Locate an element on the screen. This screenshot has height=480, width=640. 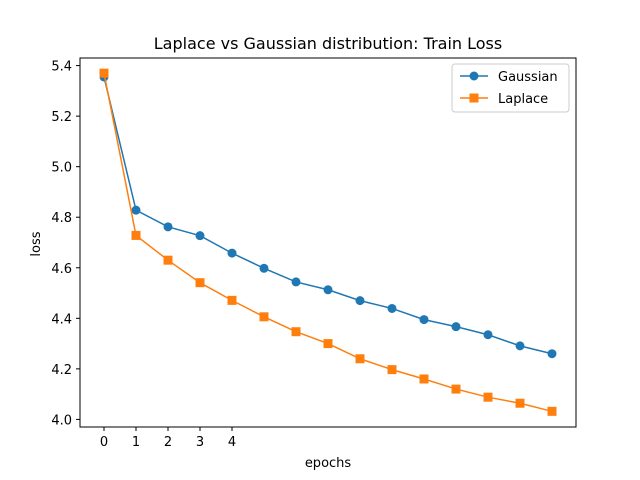
y-axis-label: loss is located at coordinates (36, 243).